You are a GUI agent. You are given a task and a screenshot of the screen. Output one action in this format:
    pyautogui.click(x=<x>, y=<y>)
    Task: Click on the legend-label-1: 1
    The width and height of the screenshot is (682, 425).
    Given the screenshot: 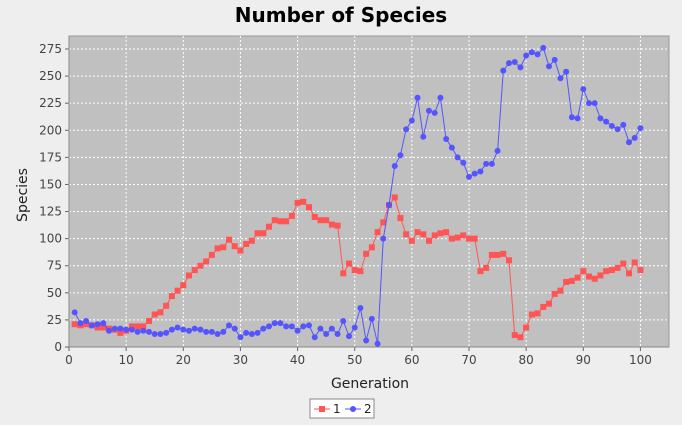 What is the action you would take?
    pyautogui.click(x=337, y=409)
    